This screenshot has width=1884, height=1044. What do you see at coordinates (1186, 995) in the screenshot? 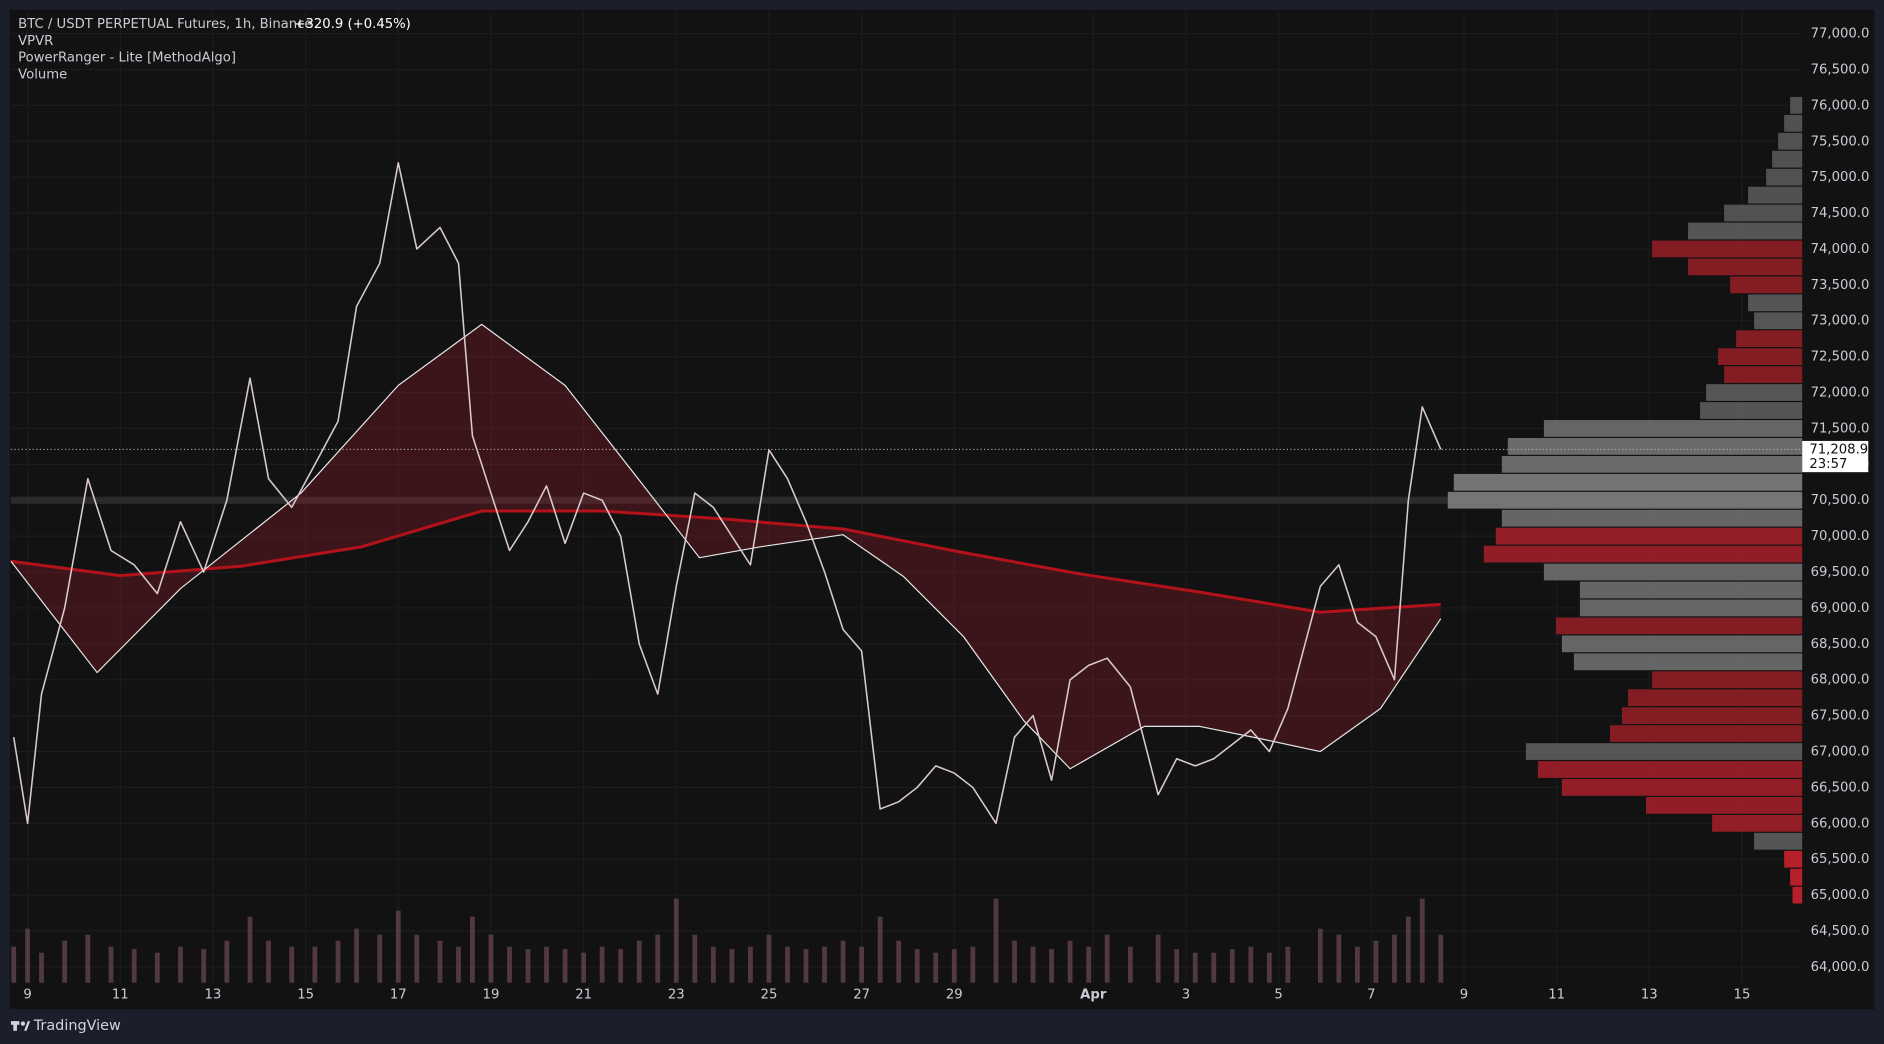
I see `x-tick-label: 3` at bounding box center [1186, 995].